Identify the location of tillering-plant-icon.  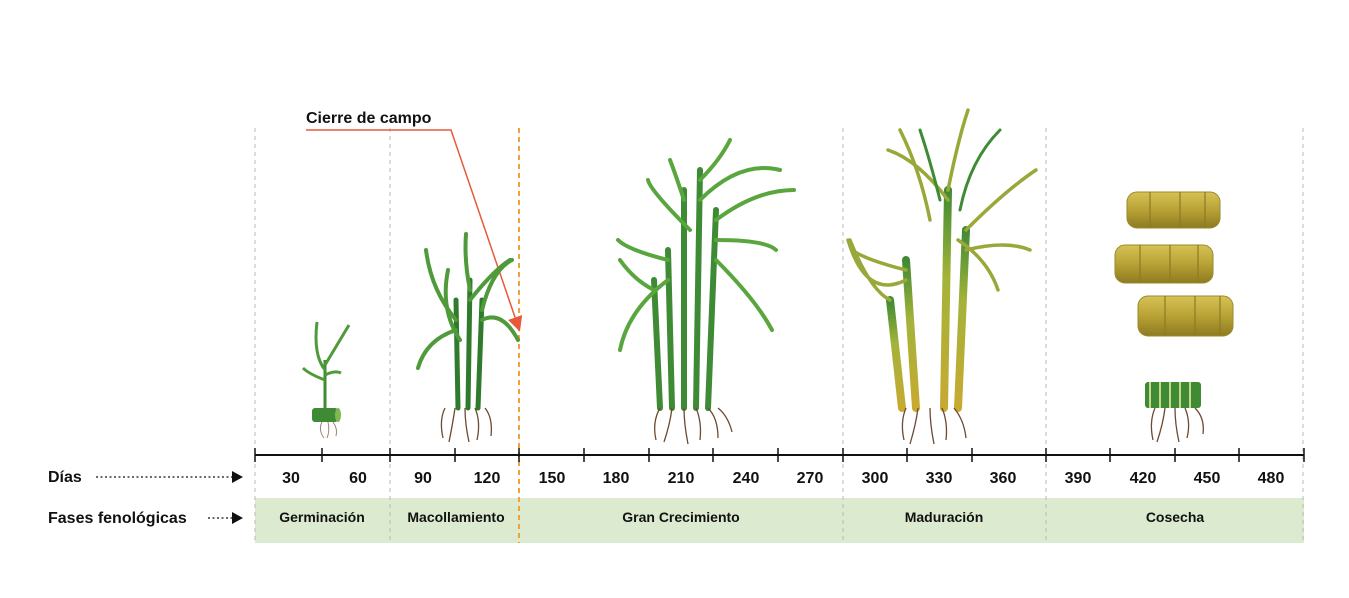
(468, 337).